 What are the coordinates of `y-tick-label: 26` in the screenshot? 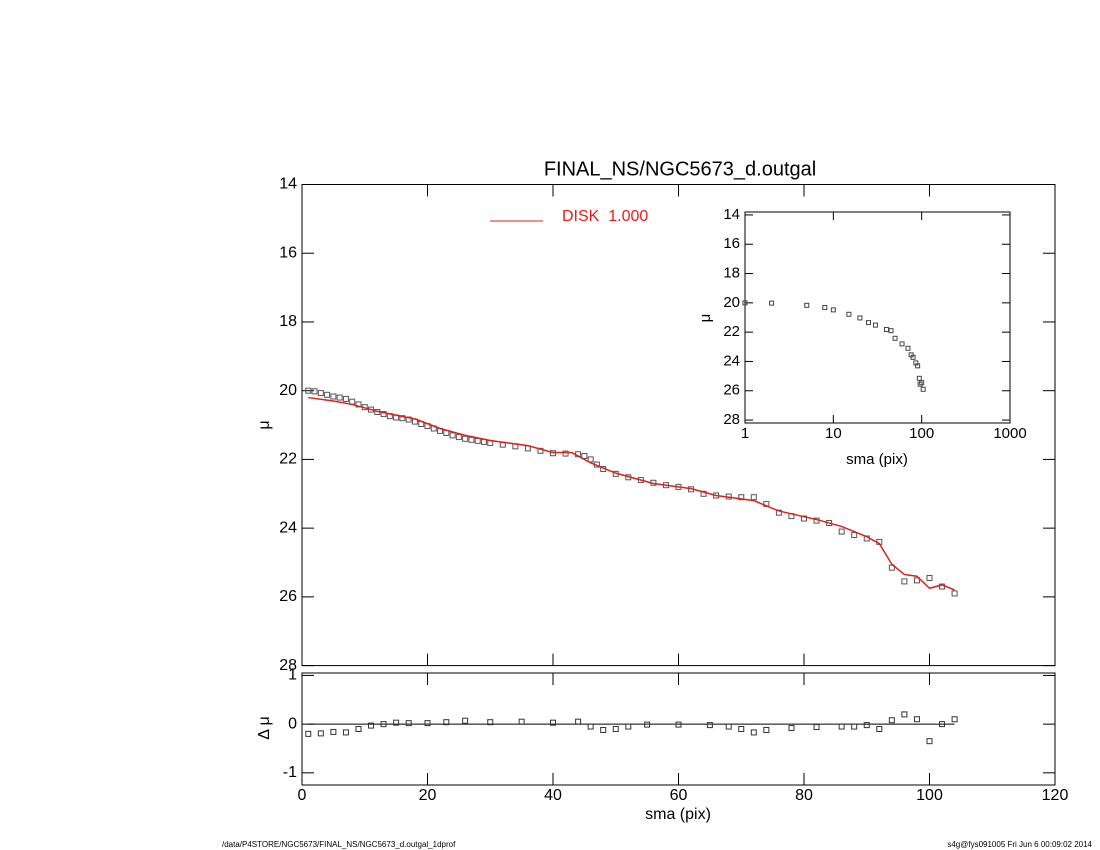 It's located at (731, 390).